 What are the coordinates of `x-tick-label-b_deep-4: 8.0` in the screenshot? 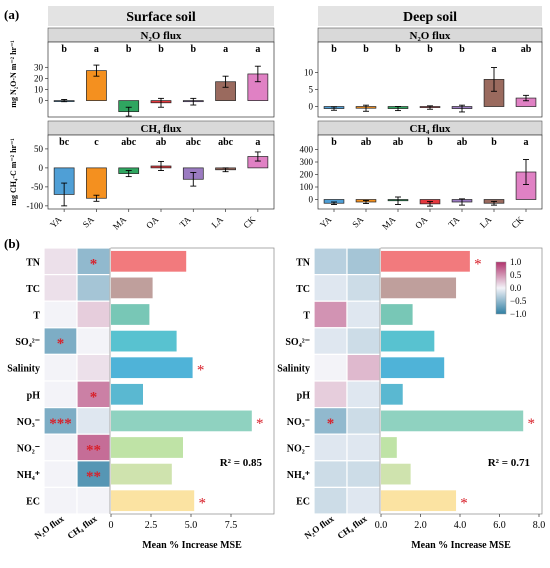 It's located at (539, 525).